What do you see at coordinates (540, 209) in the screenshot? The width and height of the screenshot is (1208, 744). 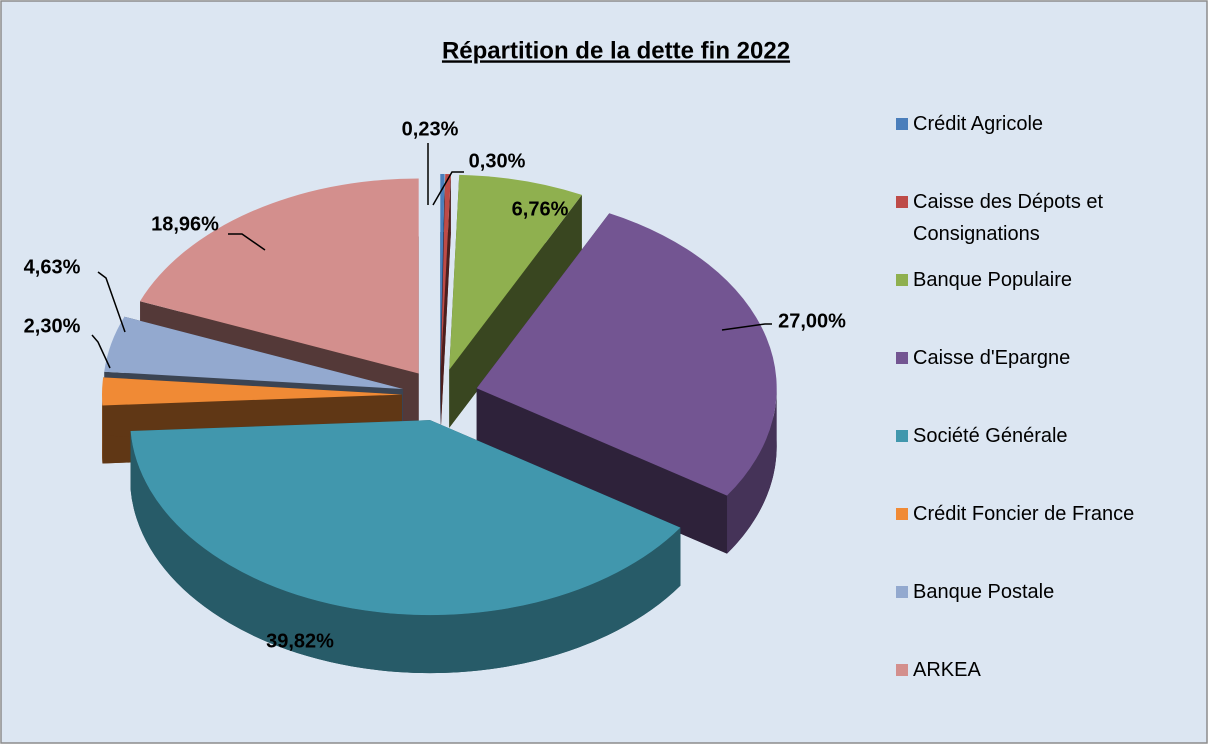 I see `data-label: 6,76%` at bounding box center [540, 209].